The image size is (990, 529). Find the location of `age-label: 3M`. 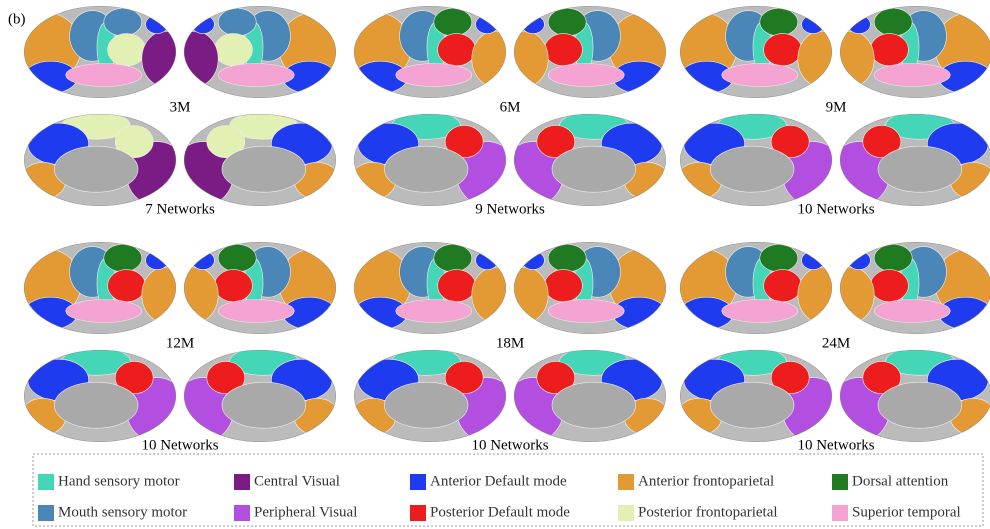

age-label: 3M is located at coordinates (180, 107).